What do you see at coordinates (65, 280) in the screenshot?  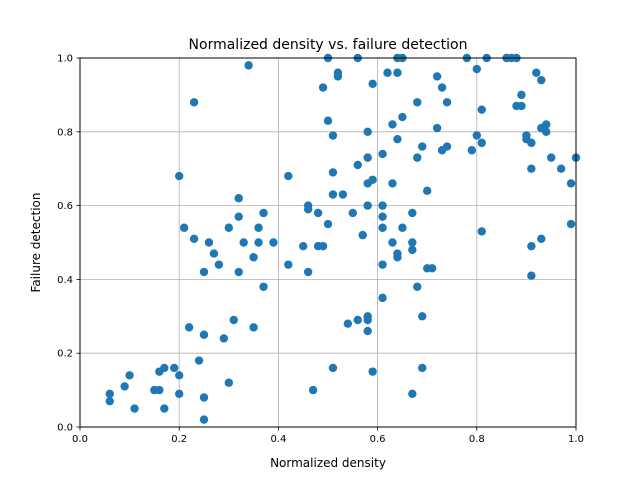 I see `y-tick-label: 0.4` at bounding box center [65, 280].